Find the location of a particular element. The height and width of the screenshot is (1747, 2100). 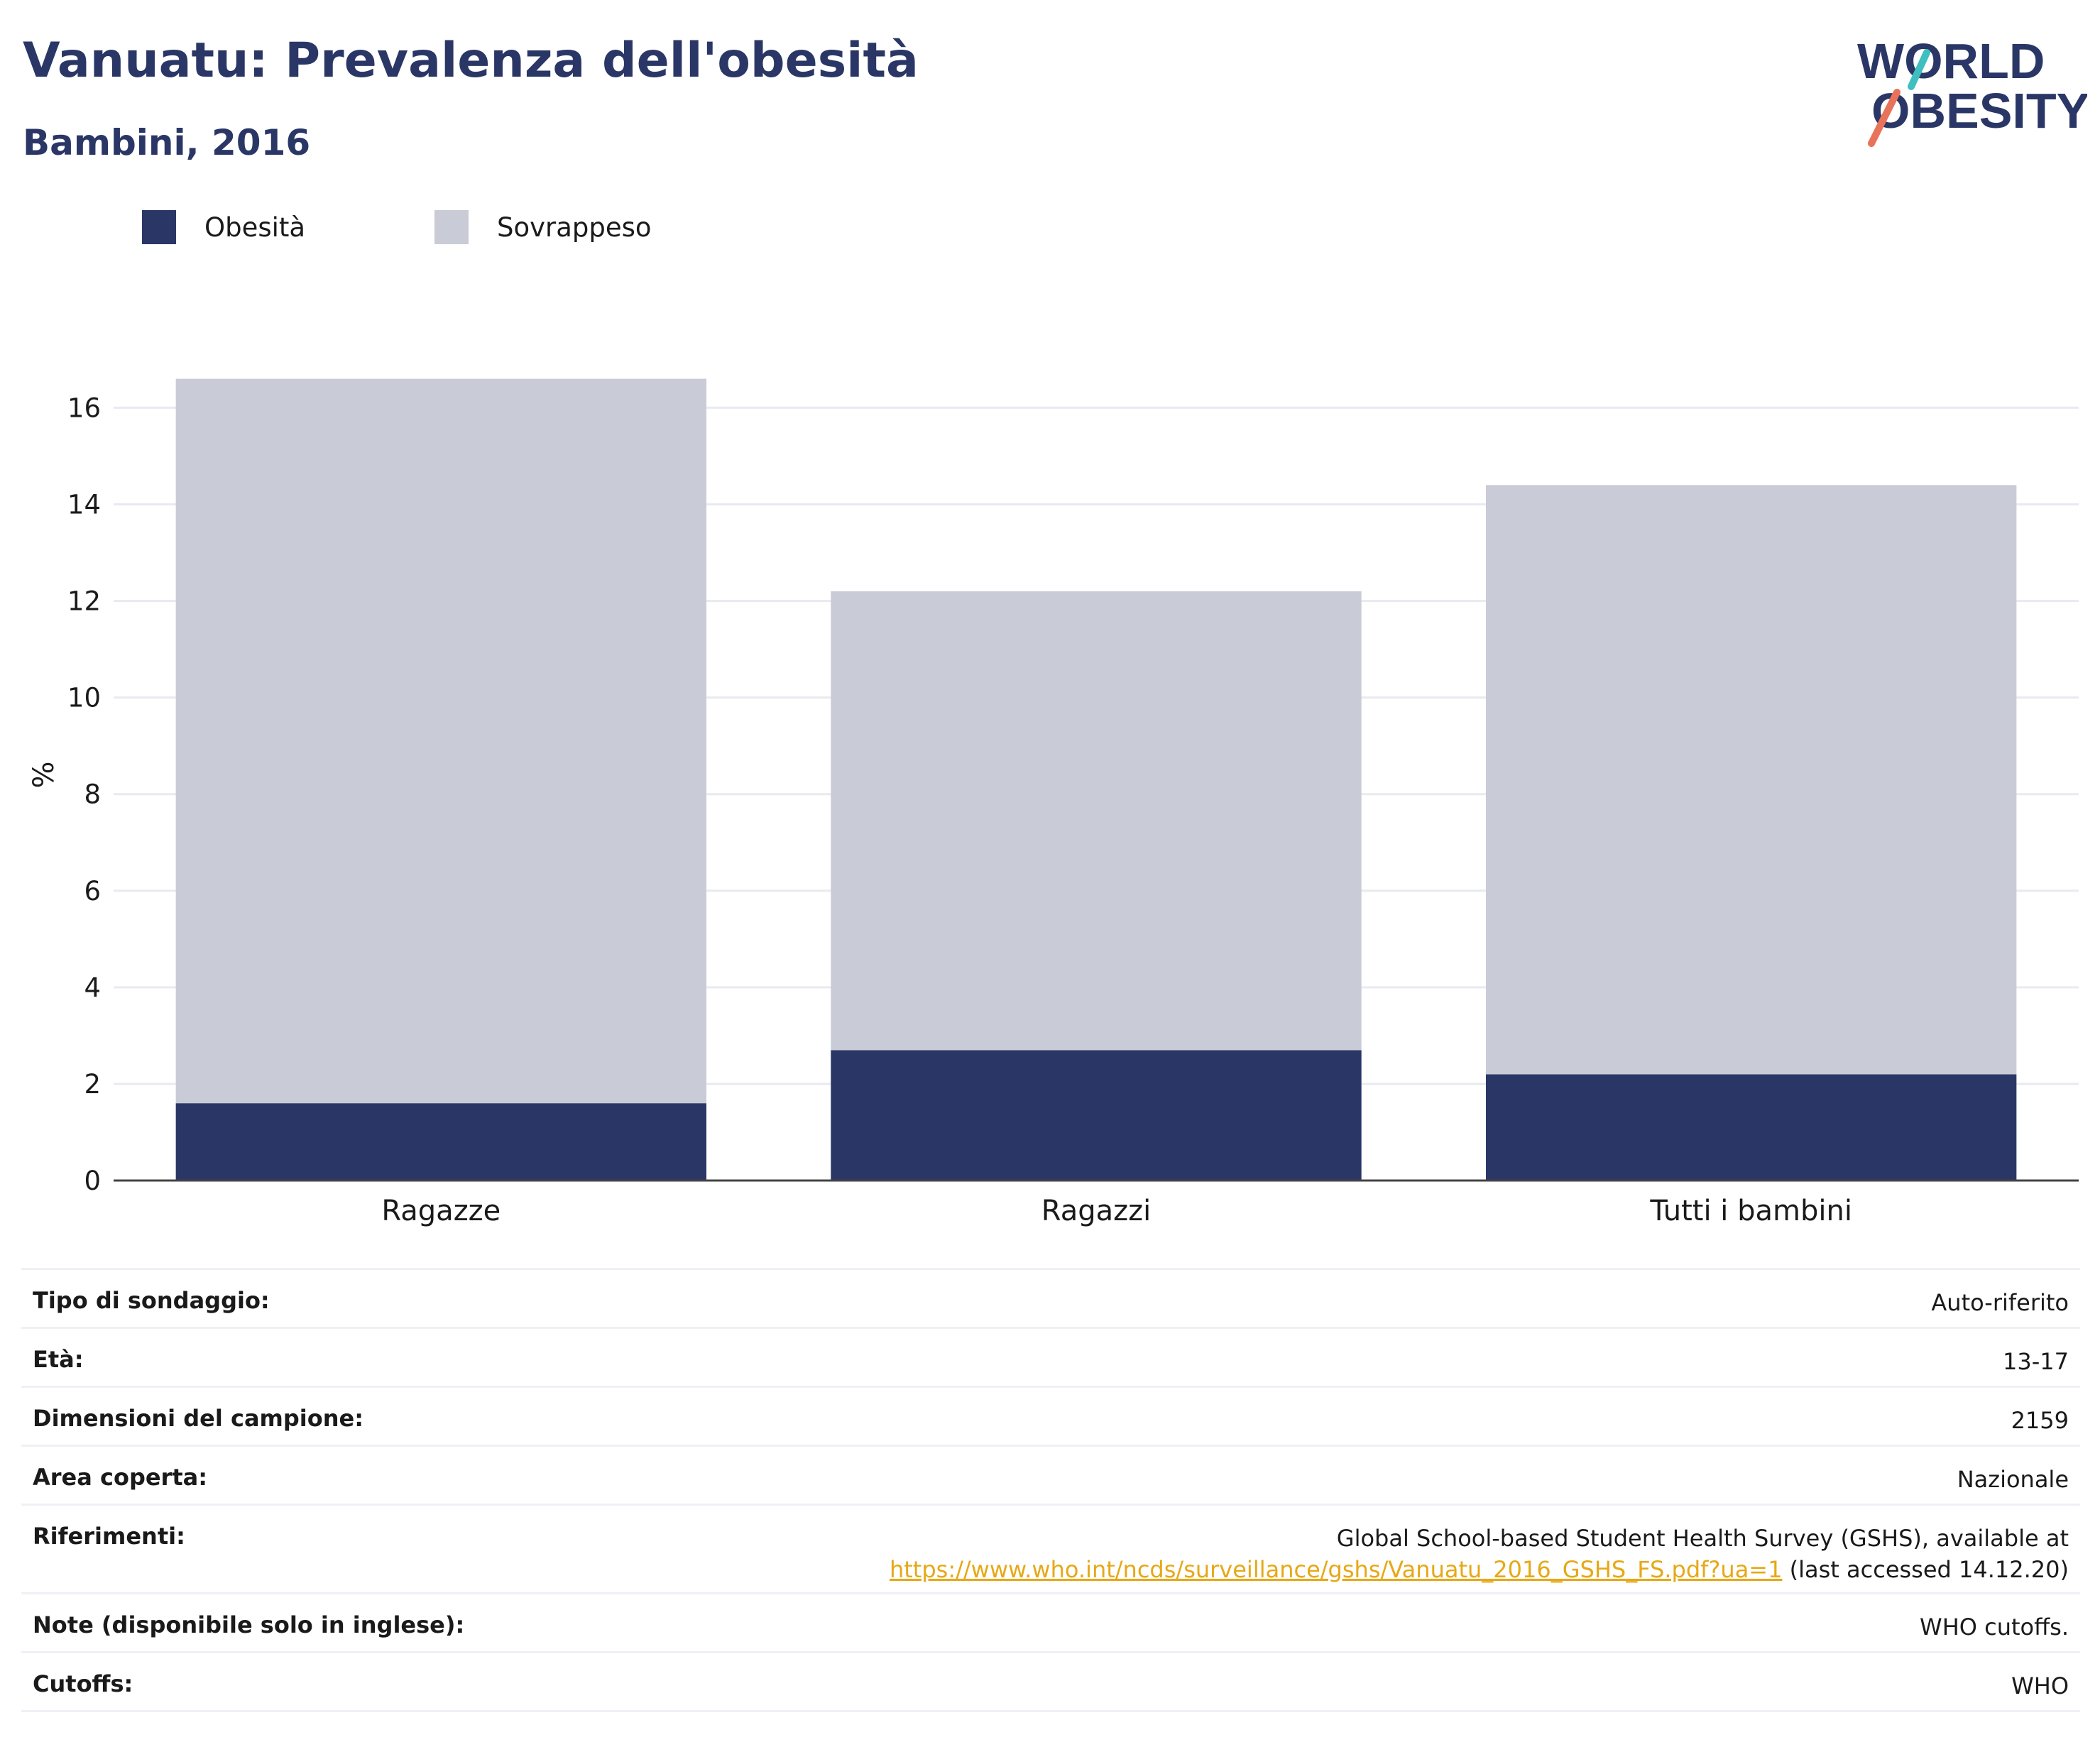

y-tick-label: 14 is located at coordinates (84, 505).